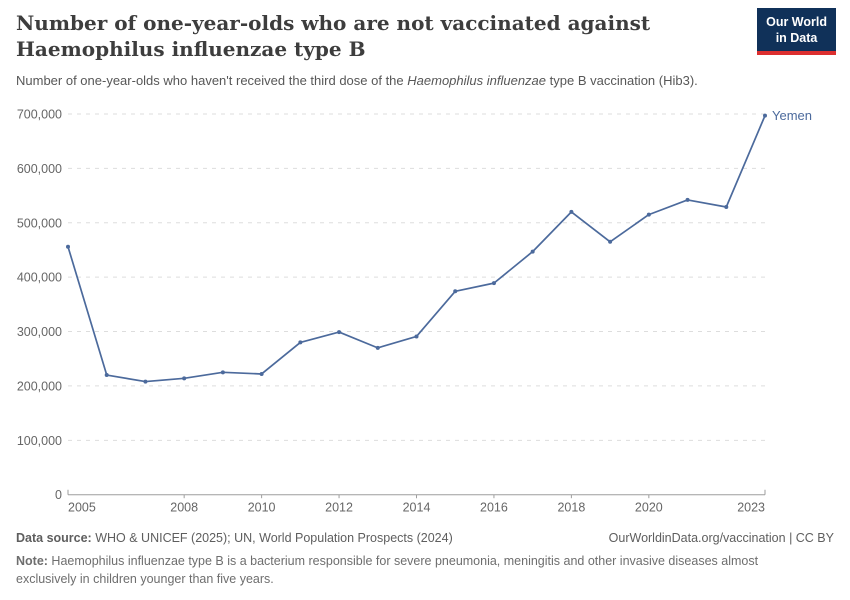 This screenshot has height=600, width=850. Describe the element at coordinates (417, 508) in the screenshot. I see `x-axis-label: 2014` at that location.